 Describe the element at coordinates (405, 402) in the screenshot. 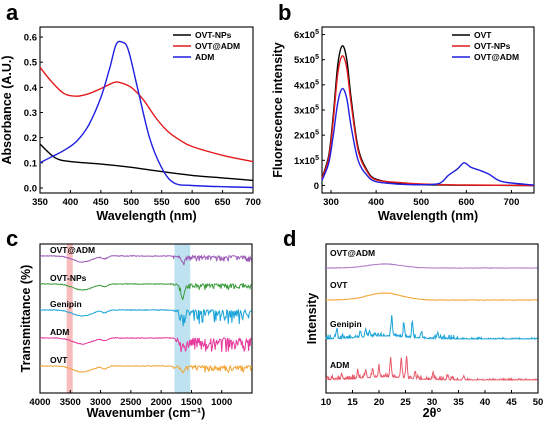

I see `x-tick-label: 25` at that location.